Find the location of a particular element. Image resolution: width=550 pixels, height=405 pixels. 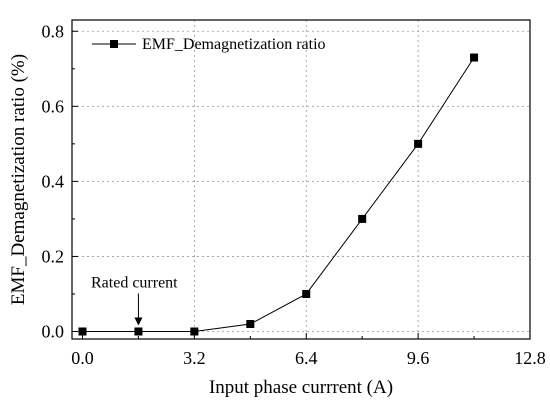

x-tick-label: 12.8 is located at coordinates (530, 358).